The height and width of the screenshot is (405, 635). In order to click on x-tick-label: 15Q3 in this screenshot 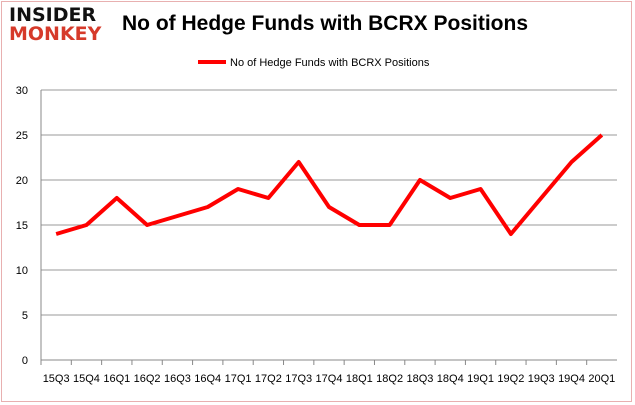, I will do `click(56, 379)`.